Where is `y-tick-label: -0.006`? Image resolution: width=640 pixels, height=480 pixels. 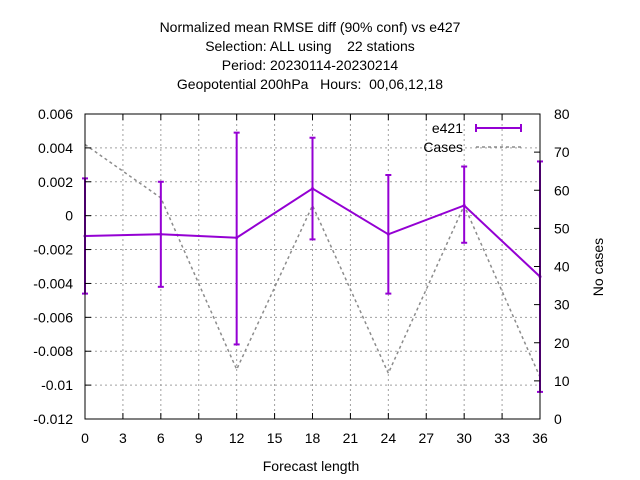 y-tick-label: -0.006 is located at coordinates (53, 317).